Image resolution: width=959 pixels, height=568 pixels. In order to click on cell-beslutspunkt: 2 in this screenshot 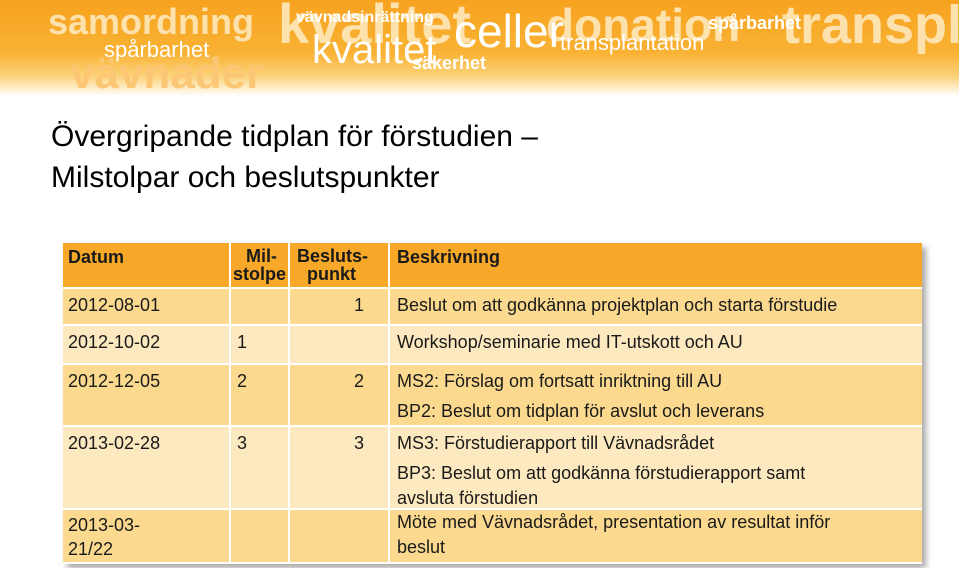, I will do `click(338, 396)`.